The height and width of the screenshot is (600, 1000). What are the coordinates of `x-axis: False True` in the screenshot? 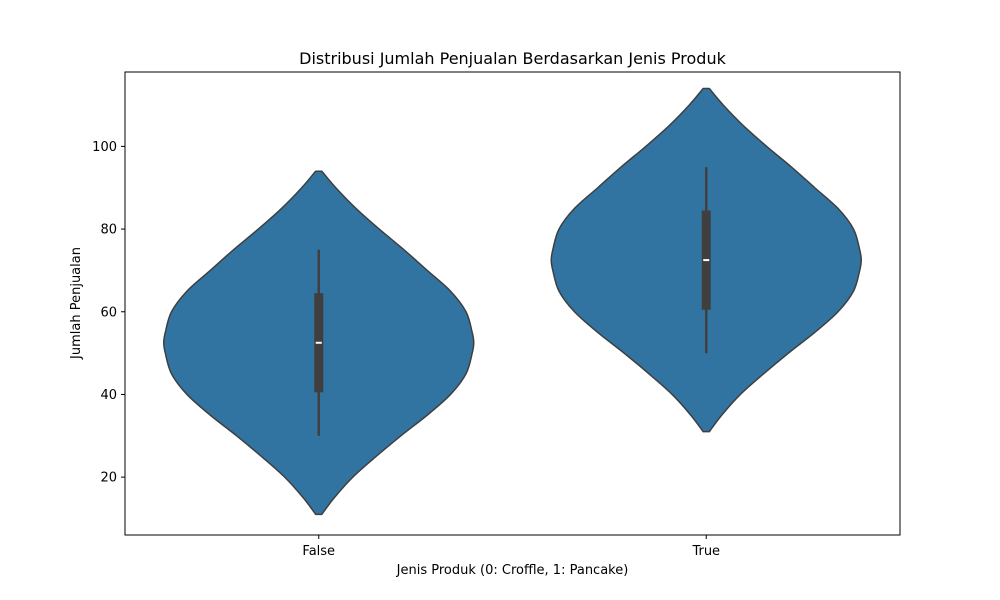 It's located at (511, 547).